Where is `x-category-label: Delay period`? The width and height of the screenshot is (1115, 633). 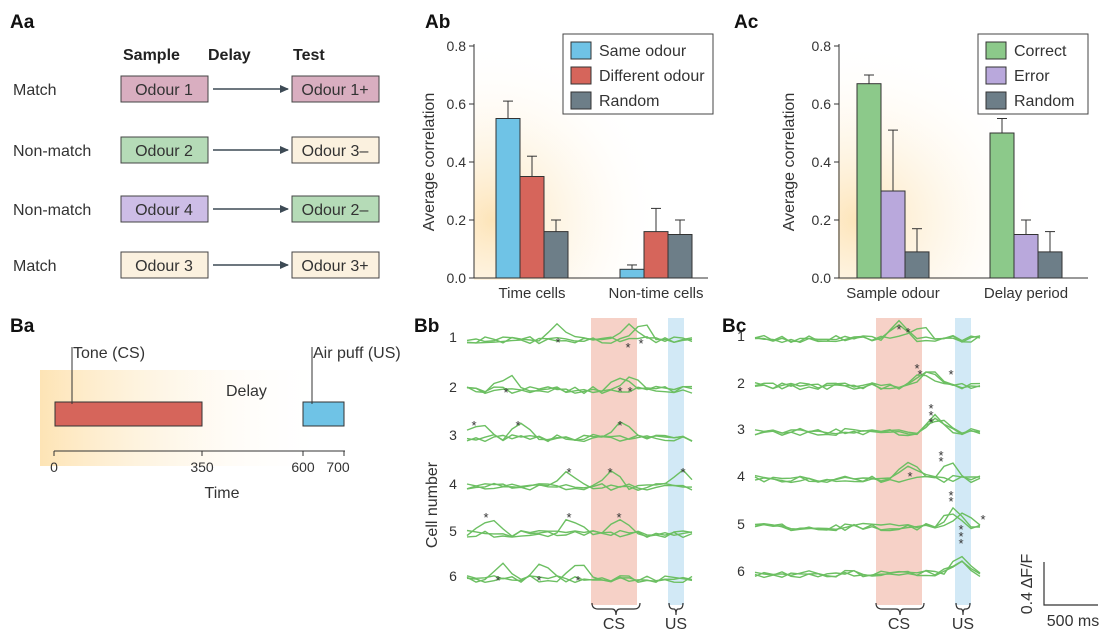 x-category-label: Delay period is located at coordinates (1026, 293).